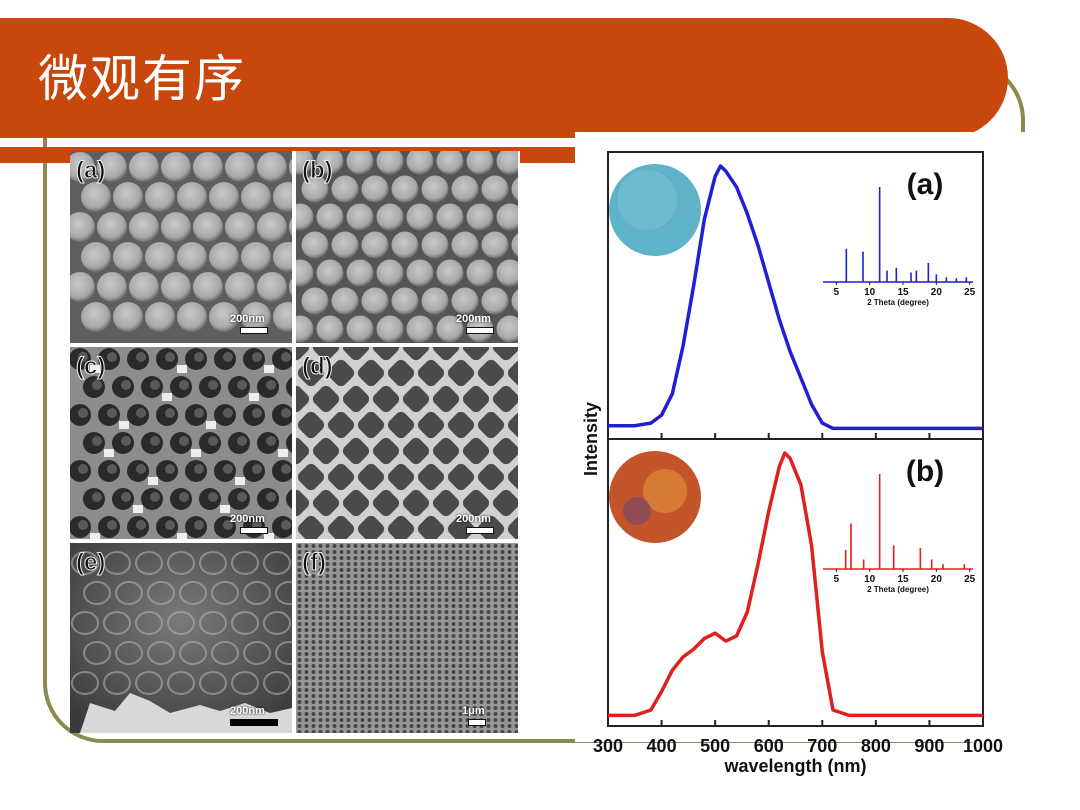 The height and width of the screenshot is (810, 1080). Describe the element at coordinates (925, 471) in the screenshot. I see `panel-label: (b)` at that location.